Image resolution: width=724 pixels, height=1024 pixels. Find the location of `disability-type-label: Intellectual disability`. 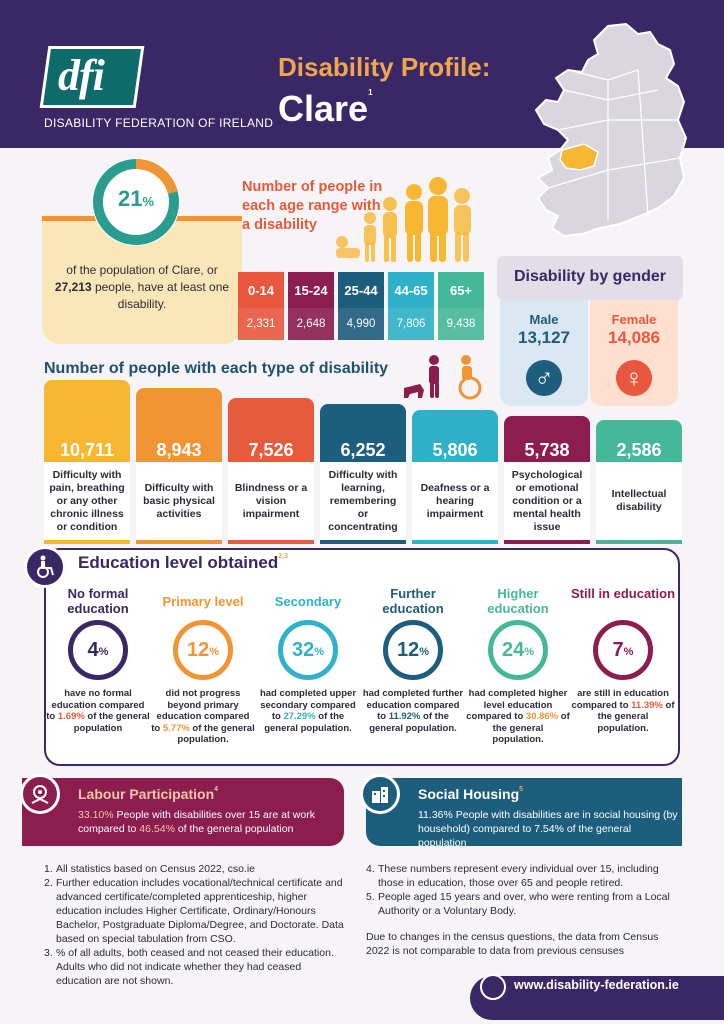

disability-type-label: Intellectual disability is located at coordinates (639, 501).